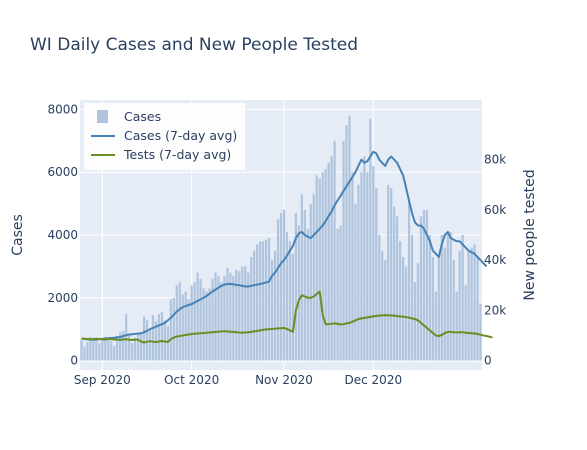 This screenshot has width=587, height=450. I want to click on right-tick-label: 20k, so click(495, 310).